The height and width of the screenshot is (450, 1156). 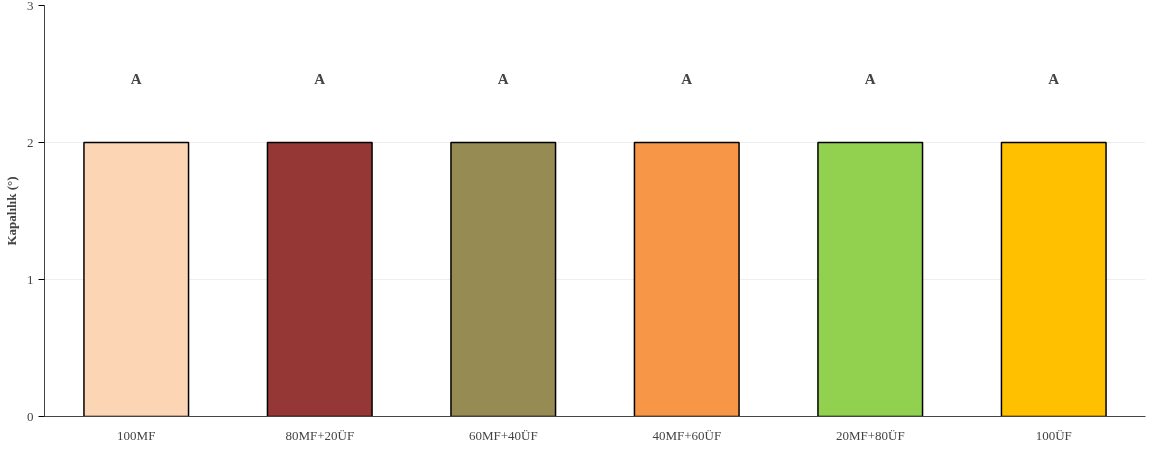 I want to click on x-tick-label: 60MF+40ÜF, so click(x=503, y=435).